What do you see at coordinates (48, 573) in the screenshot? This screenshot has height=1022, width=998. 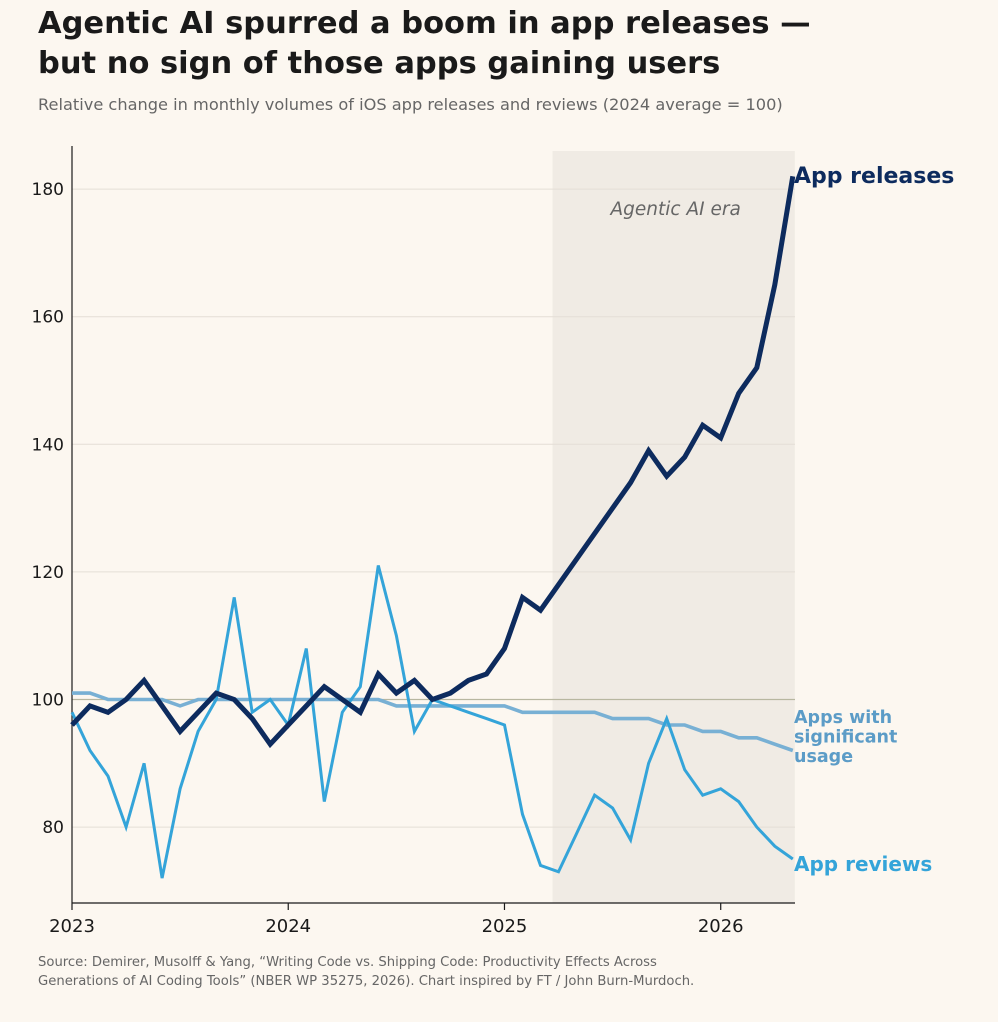 I see `y-tick-label-120: 120` at bounding box center [48, 573].